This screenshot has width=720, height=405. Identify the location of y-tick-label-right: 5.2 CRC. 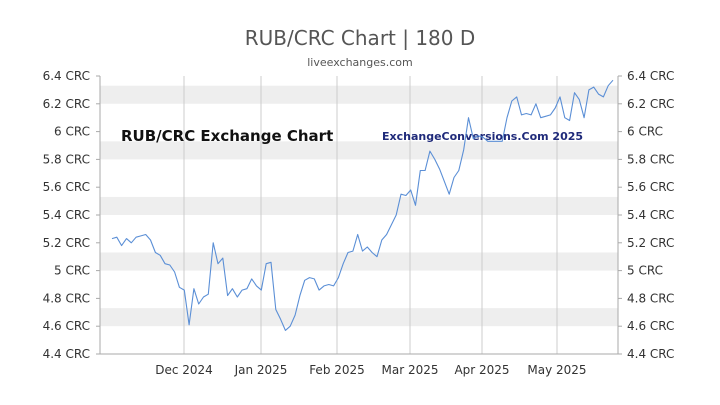
(650, 243).